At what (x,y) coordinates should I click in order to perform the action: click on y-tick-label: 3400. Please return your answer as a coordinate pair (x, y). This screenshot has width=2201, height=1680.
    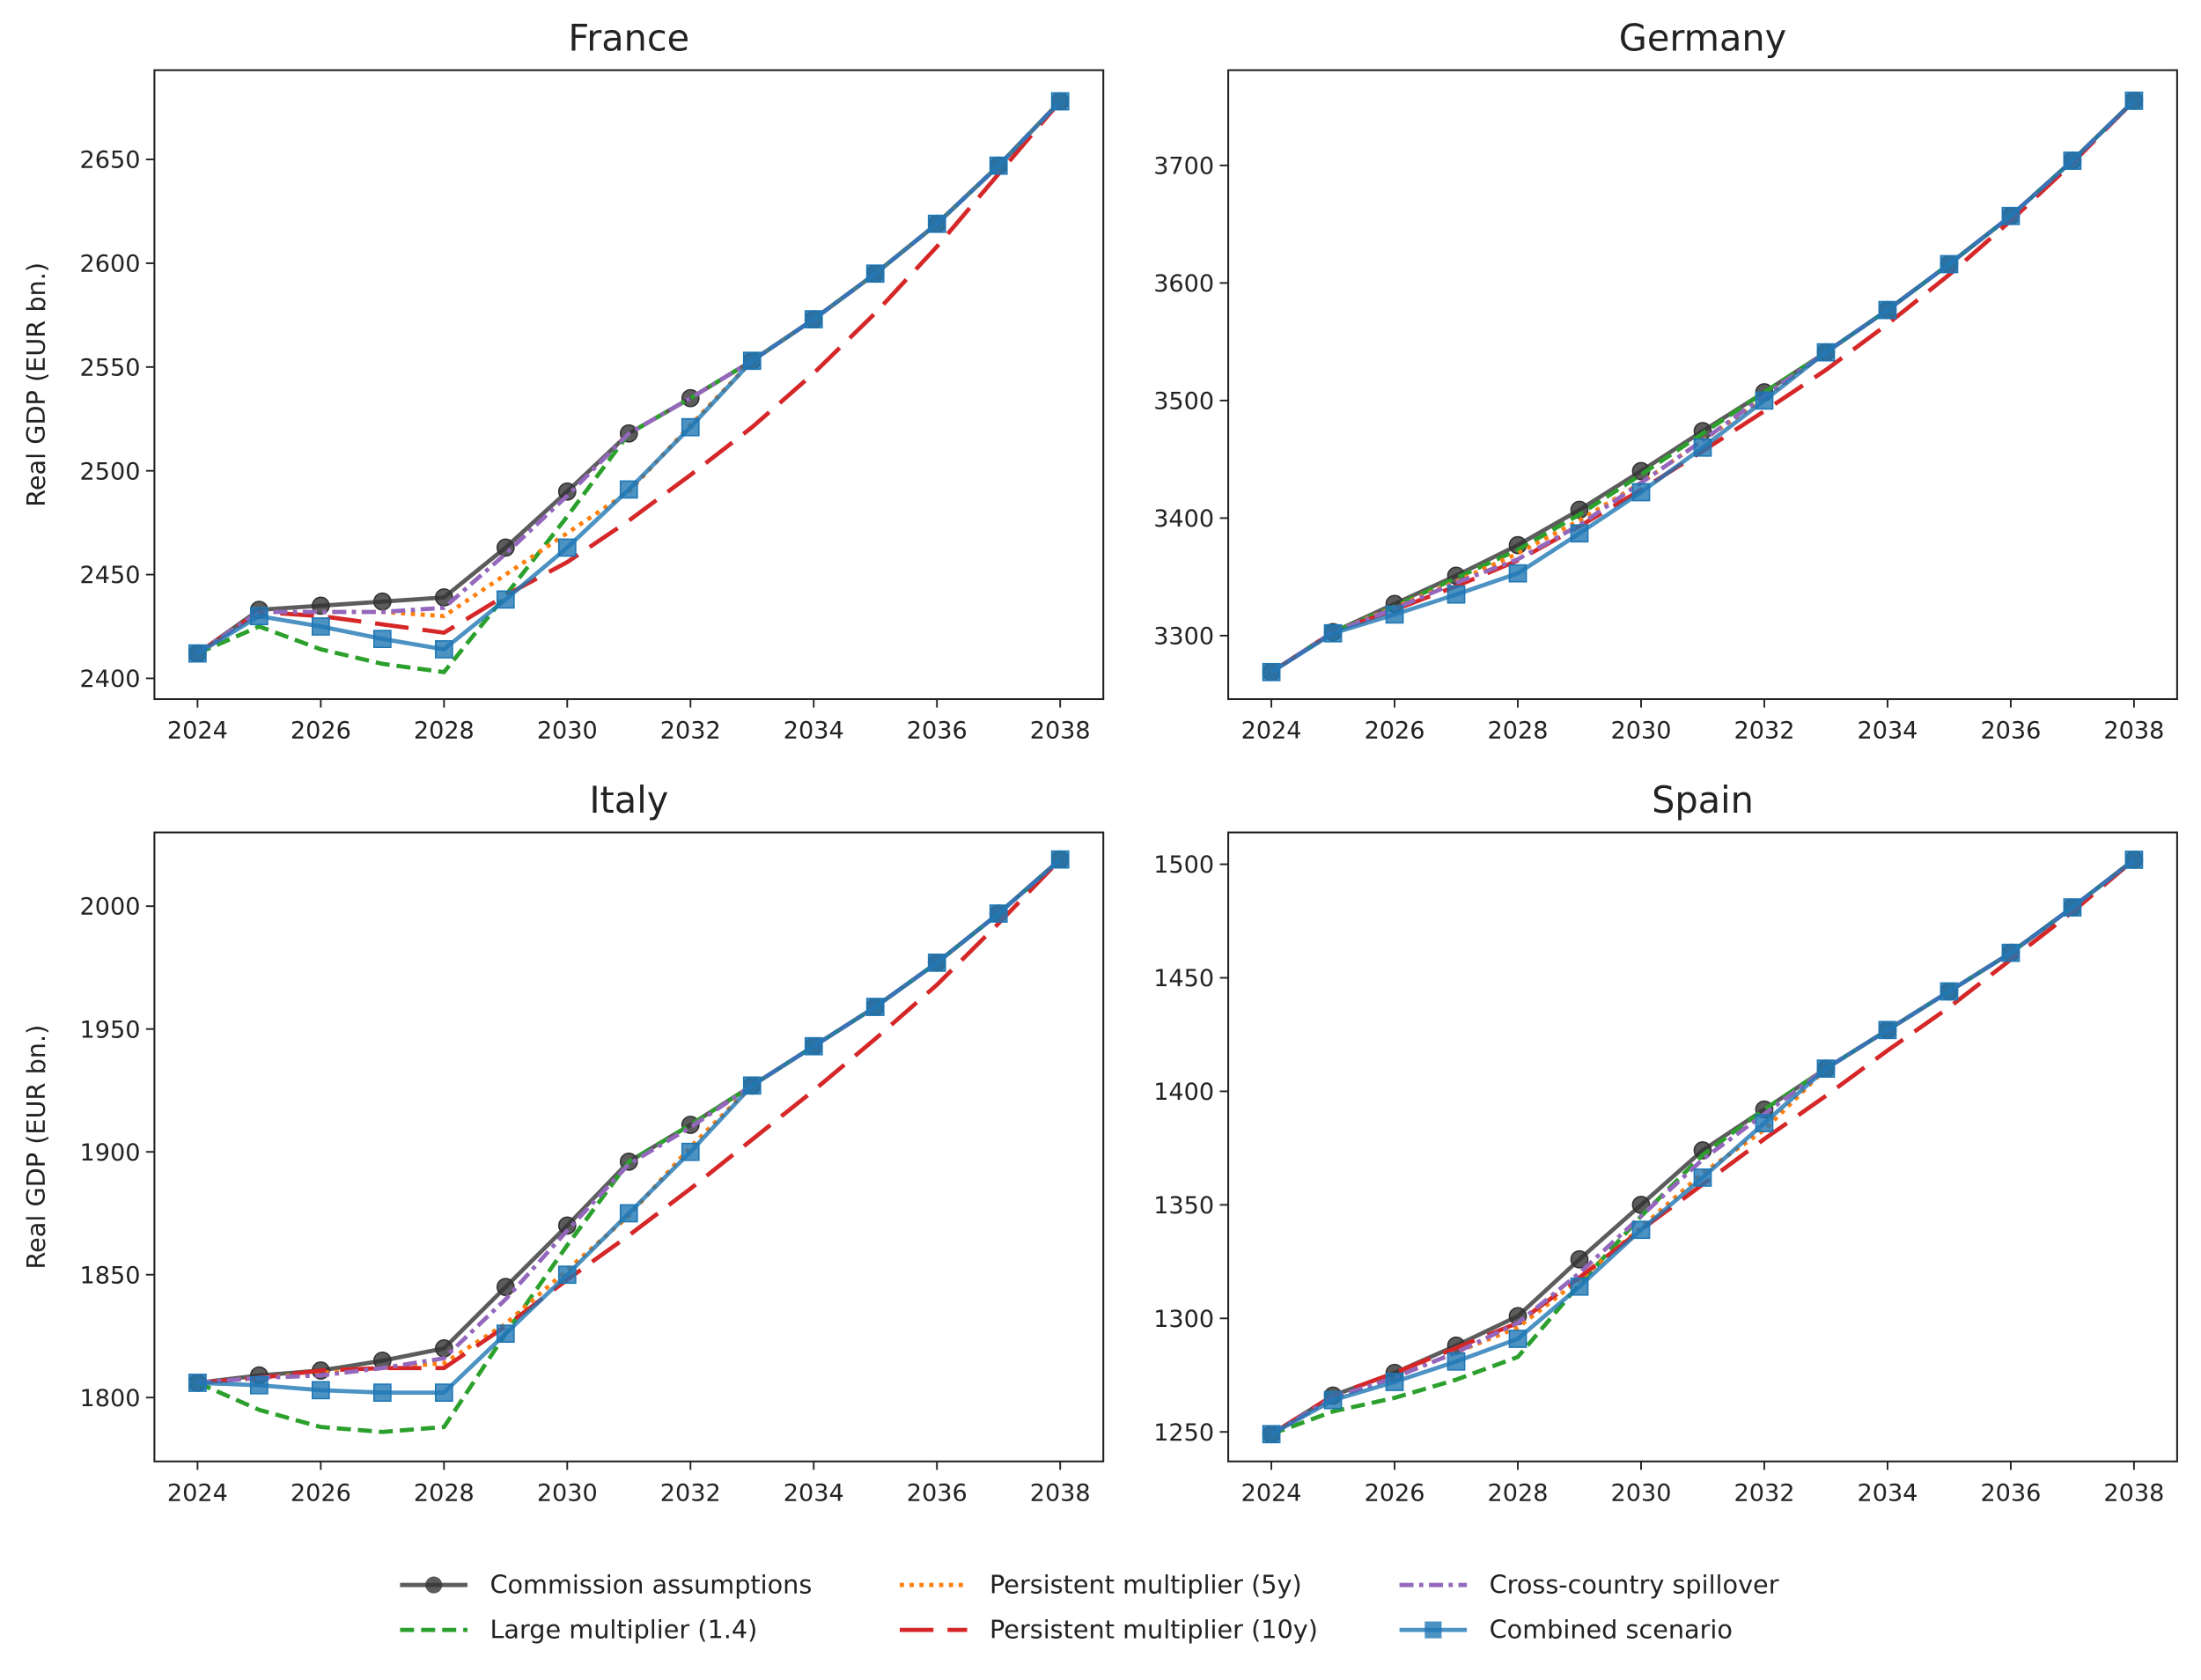
    Looking at the image, I should click on (1183, 519).